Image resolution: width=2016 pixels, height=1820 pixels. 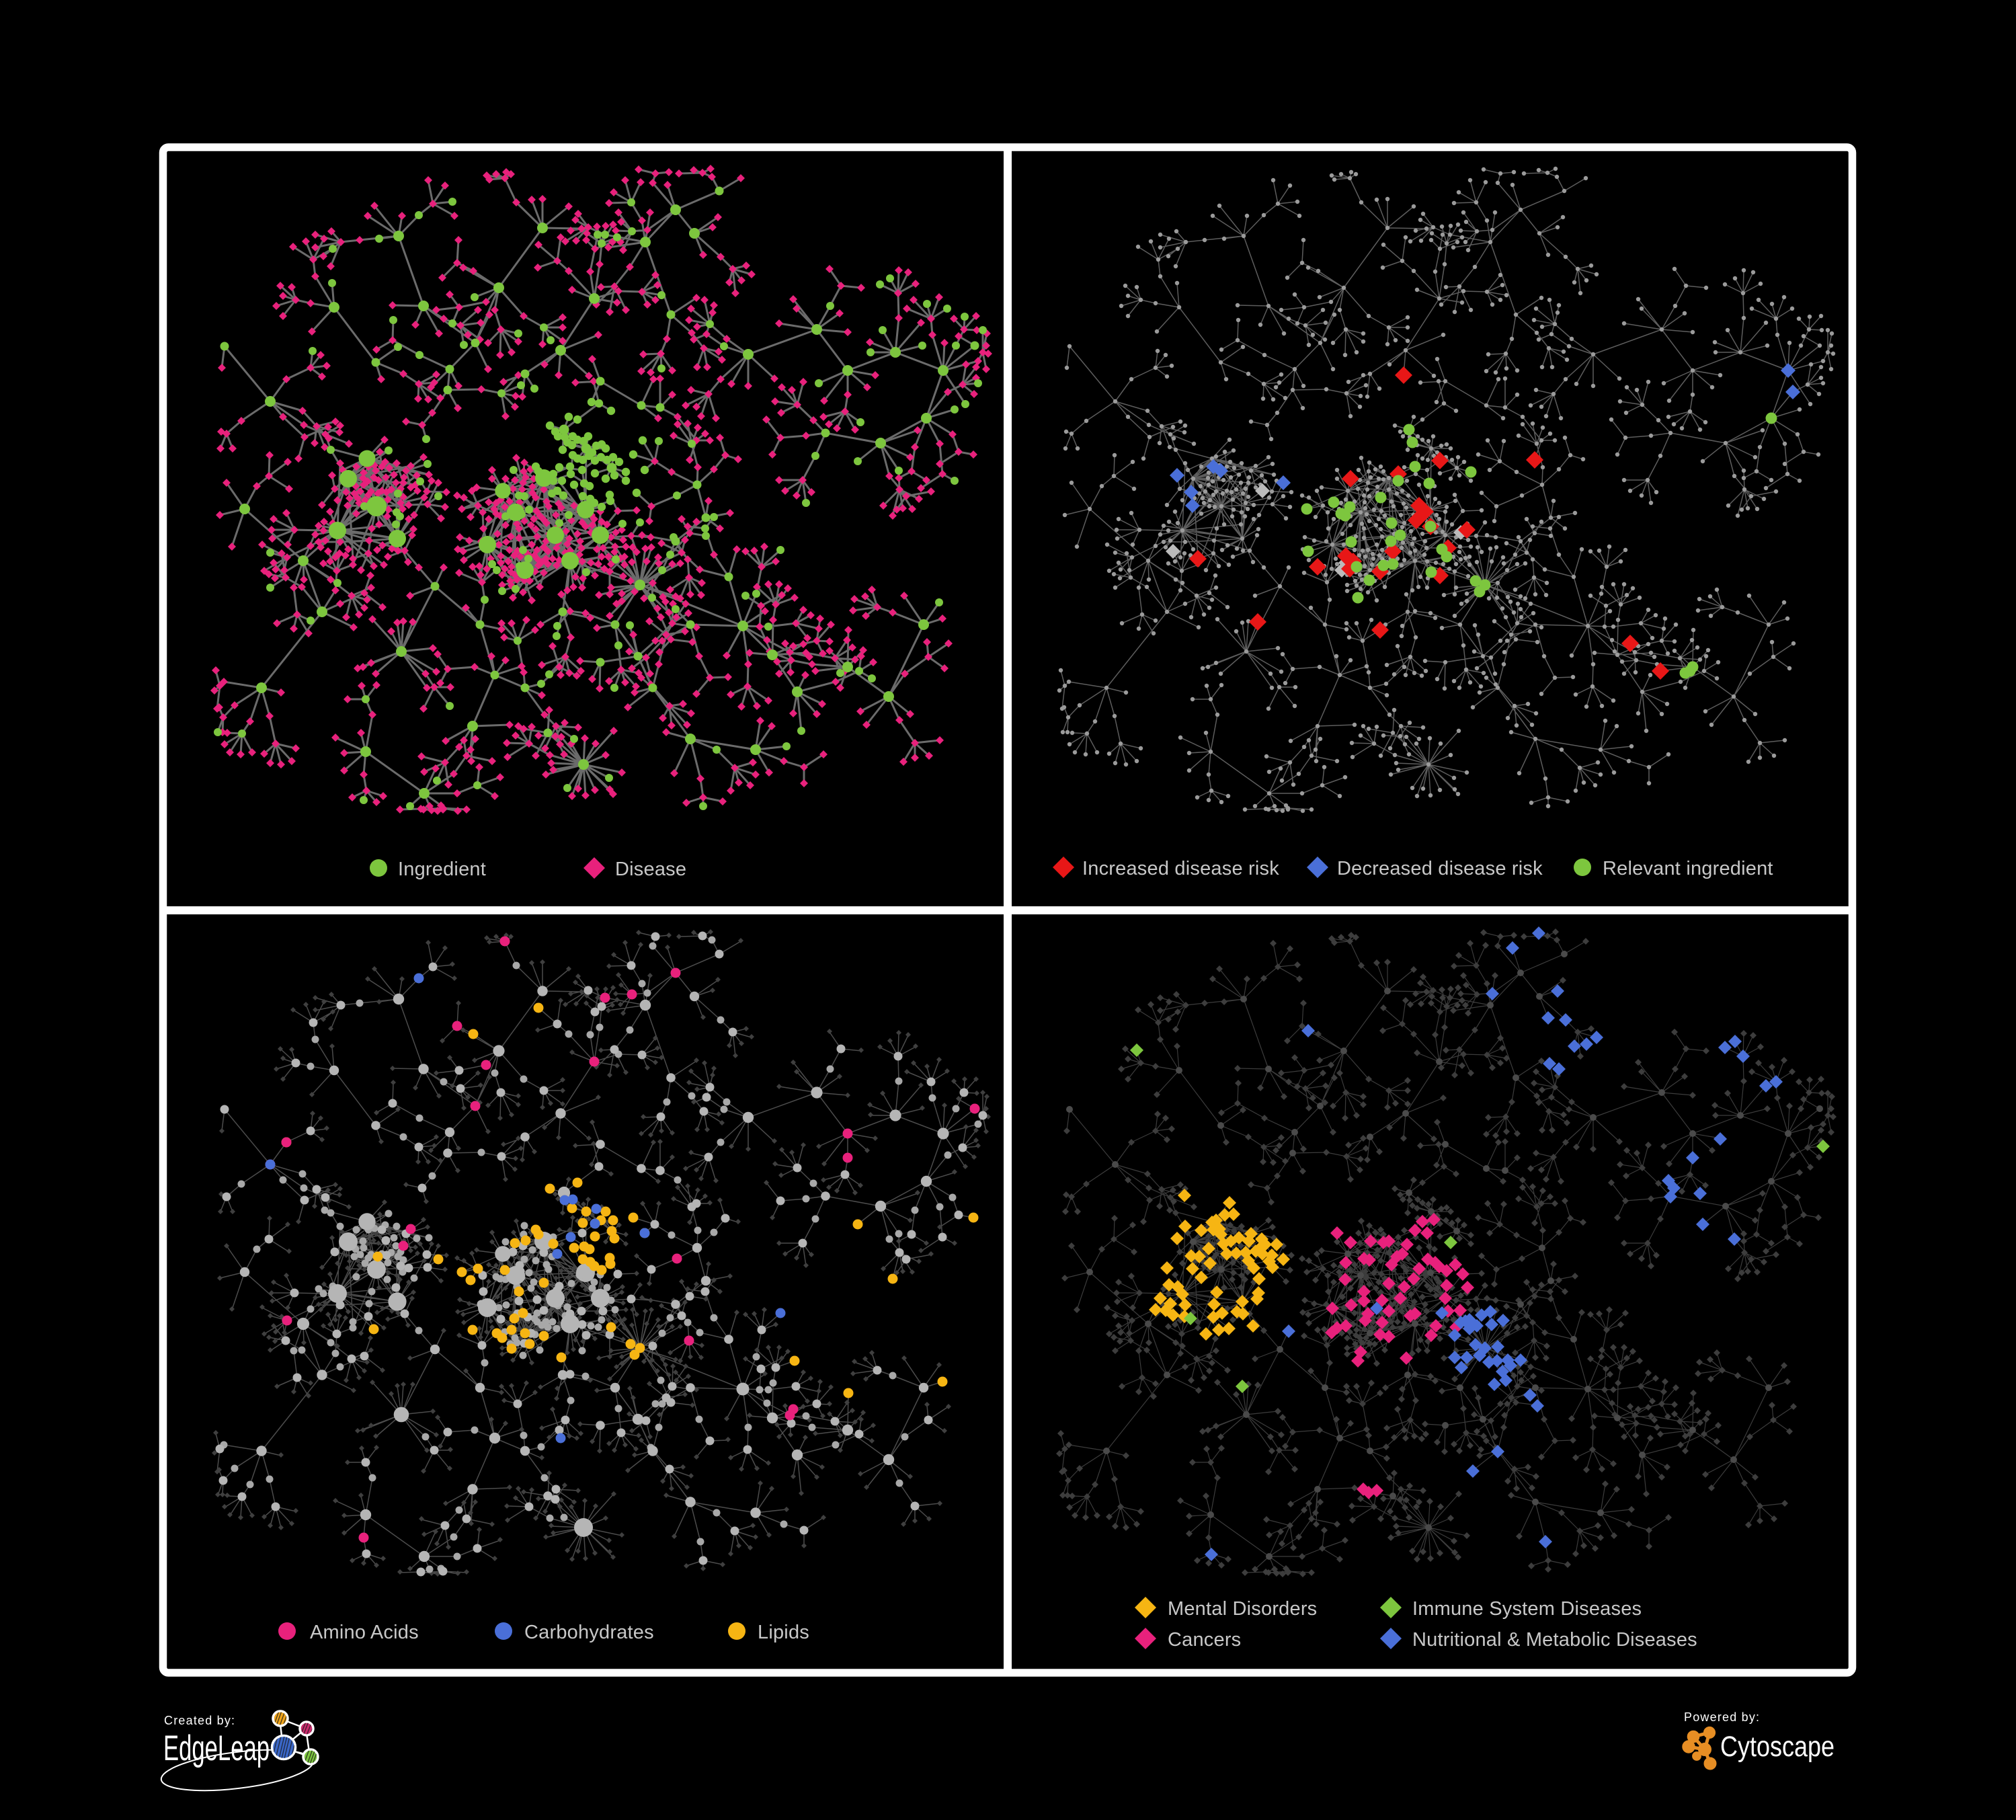 What do you see at coordinates (589, 1632) in the screenshot?
I see `svg-text: Carbohydrates` at bounding box center [589, 1632].